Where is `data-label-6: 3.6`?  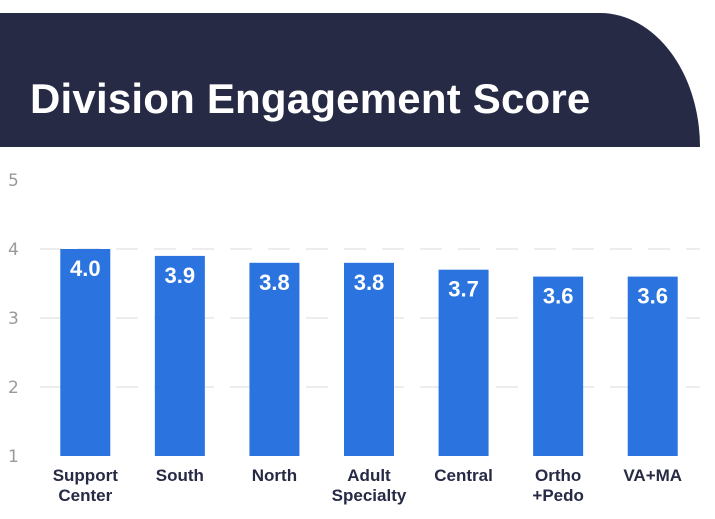 data-label-6: 3.6 is located at coordinates (652, 296).